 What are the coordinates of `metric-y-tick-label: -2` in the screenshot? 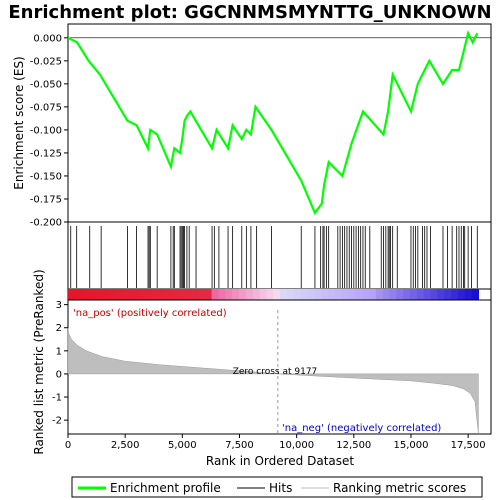 It's located at (57, 421).